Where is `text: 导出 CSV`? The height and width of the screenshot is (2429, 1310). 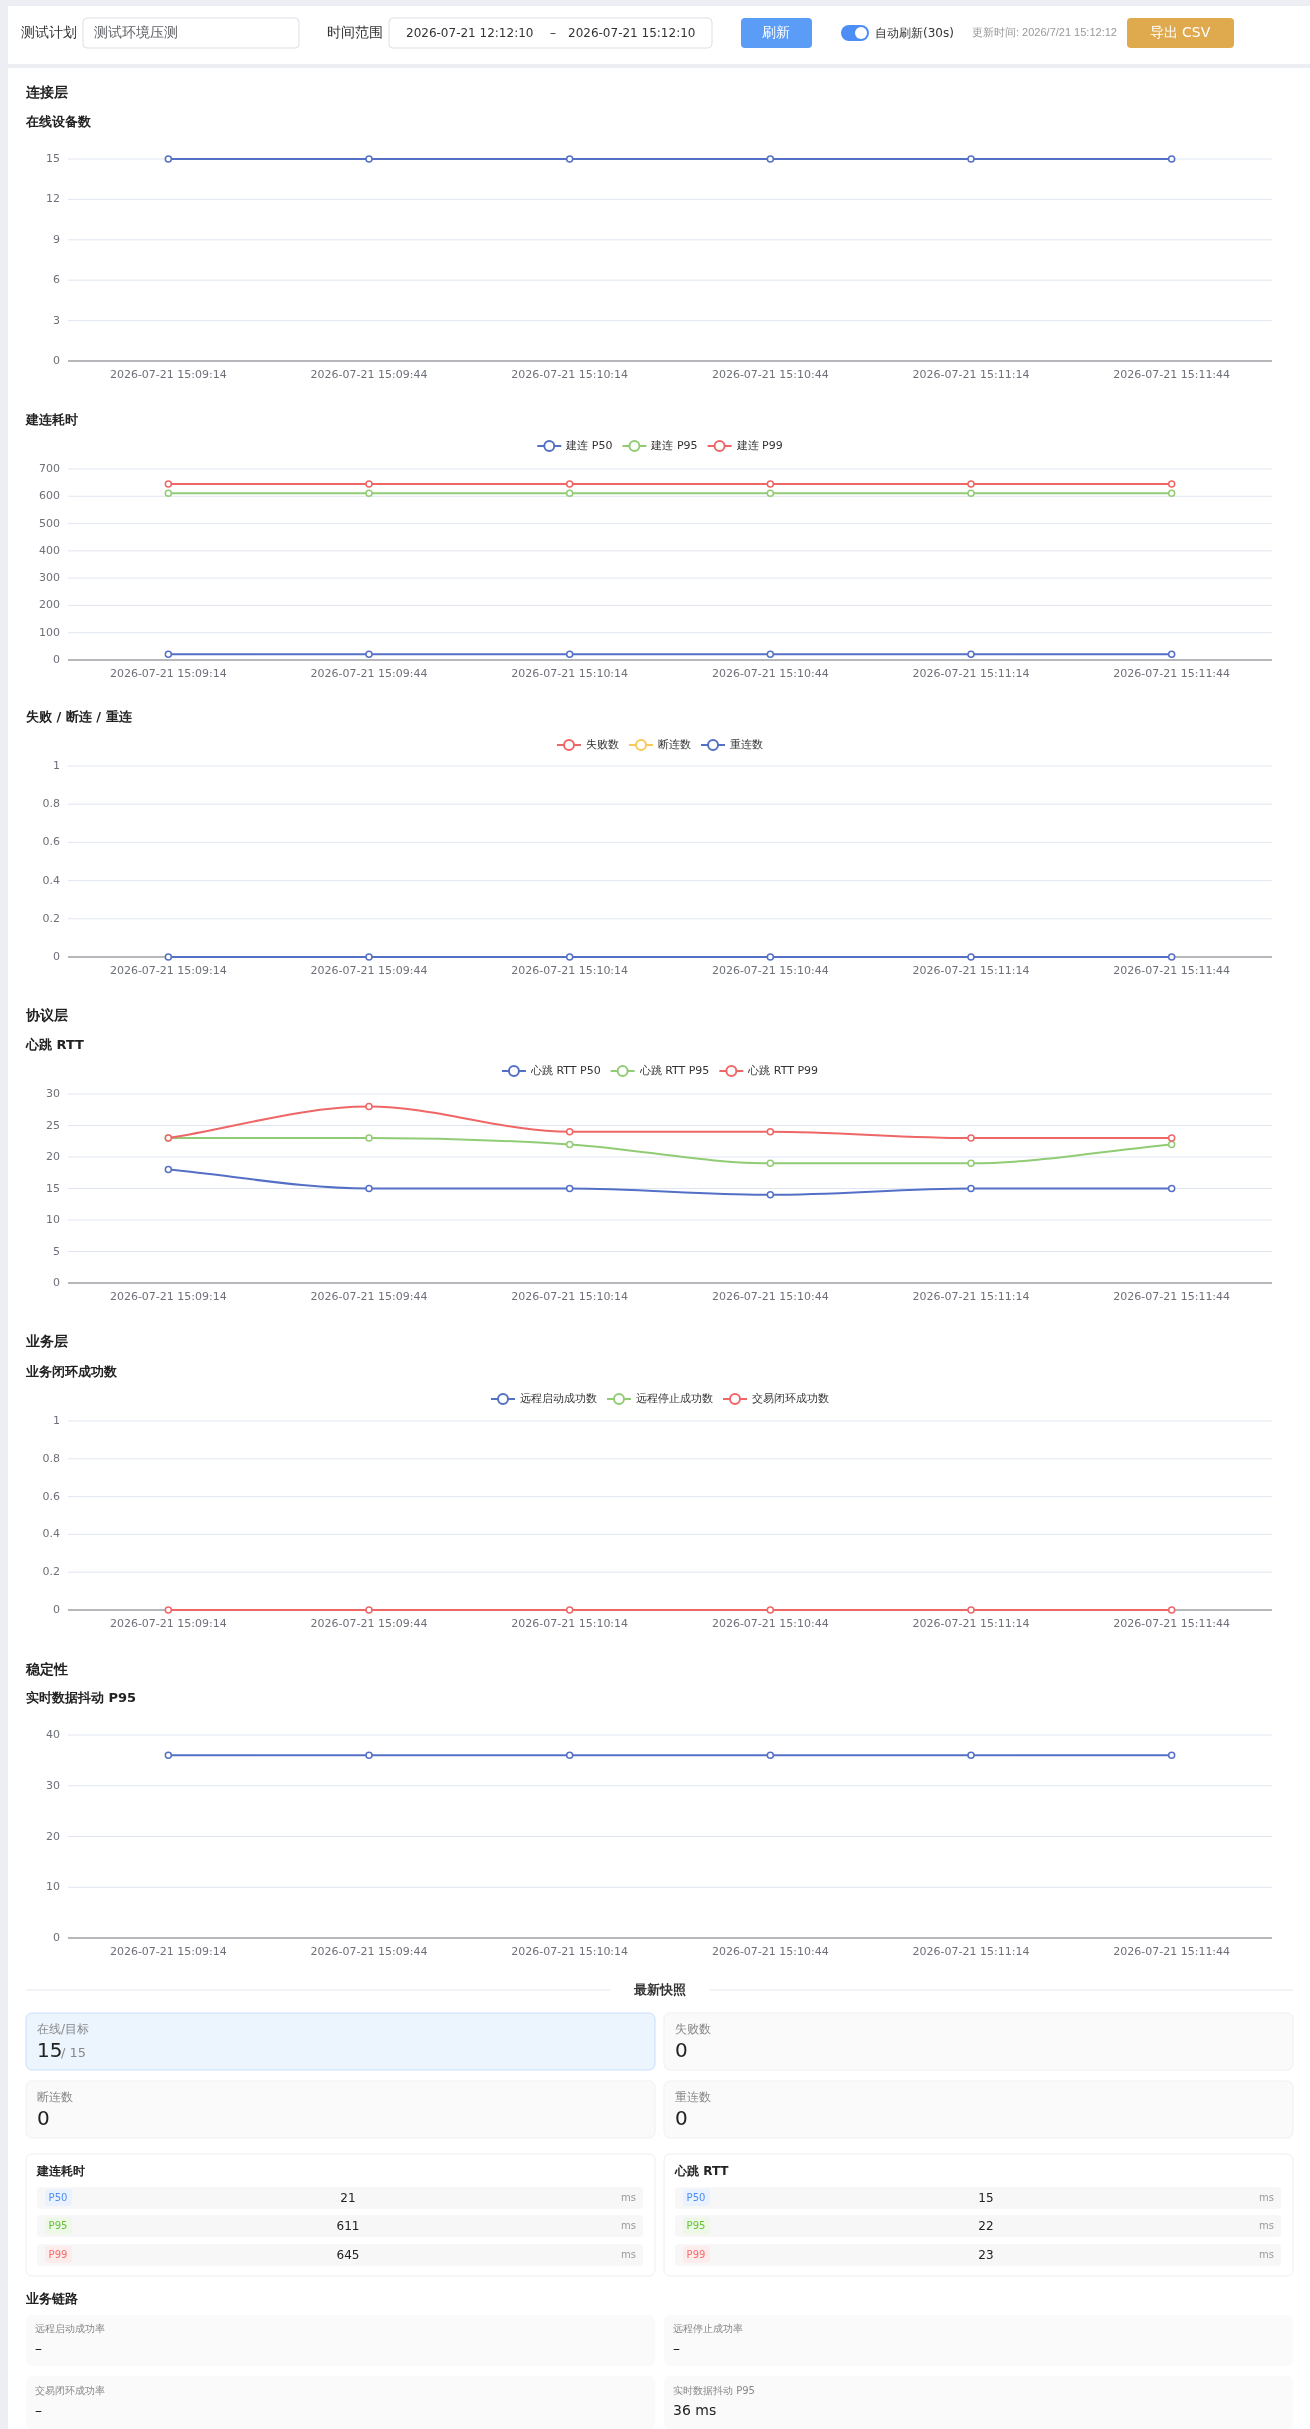 text: 导出 CSV is located at coordinates (1180, 32).